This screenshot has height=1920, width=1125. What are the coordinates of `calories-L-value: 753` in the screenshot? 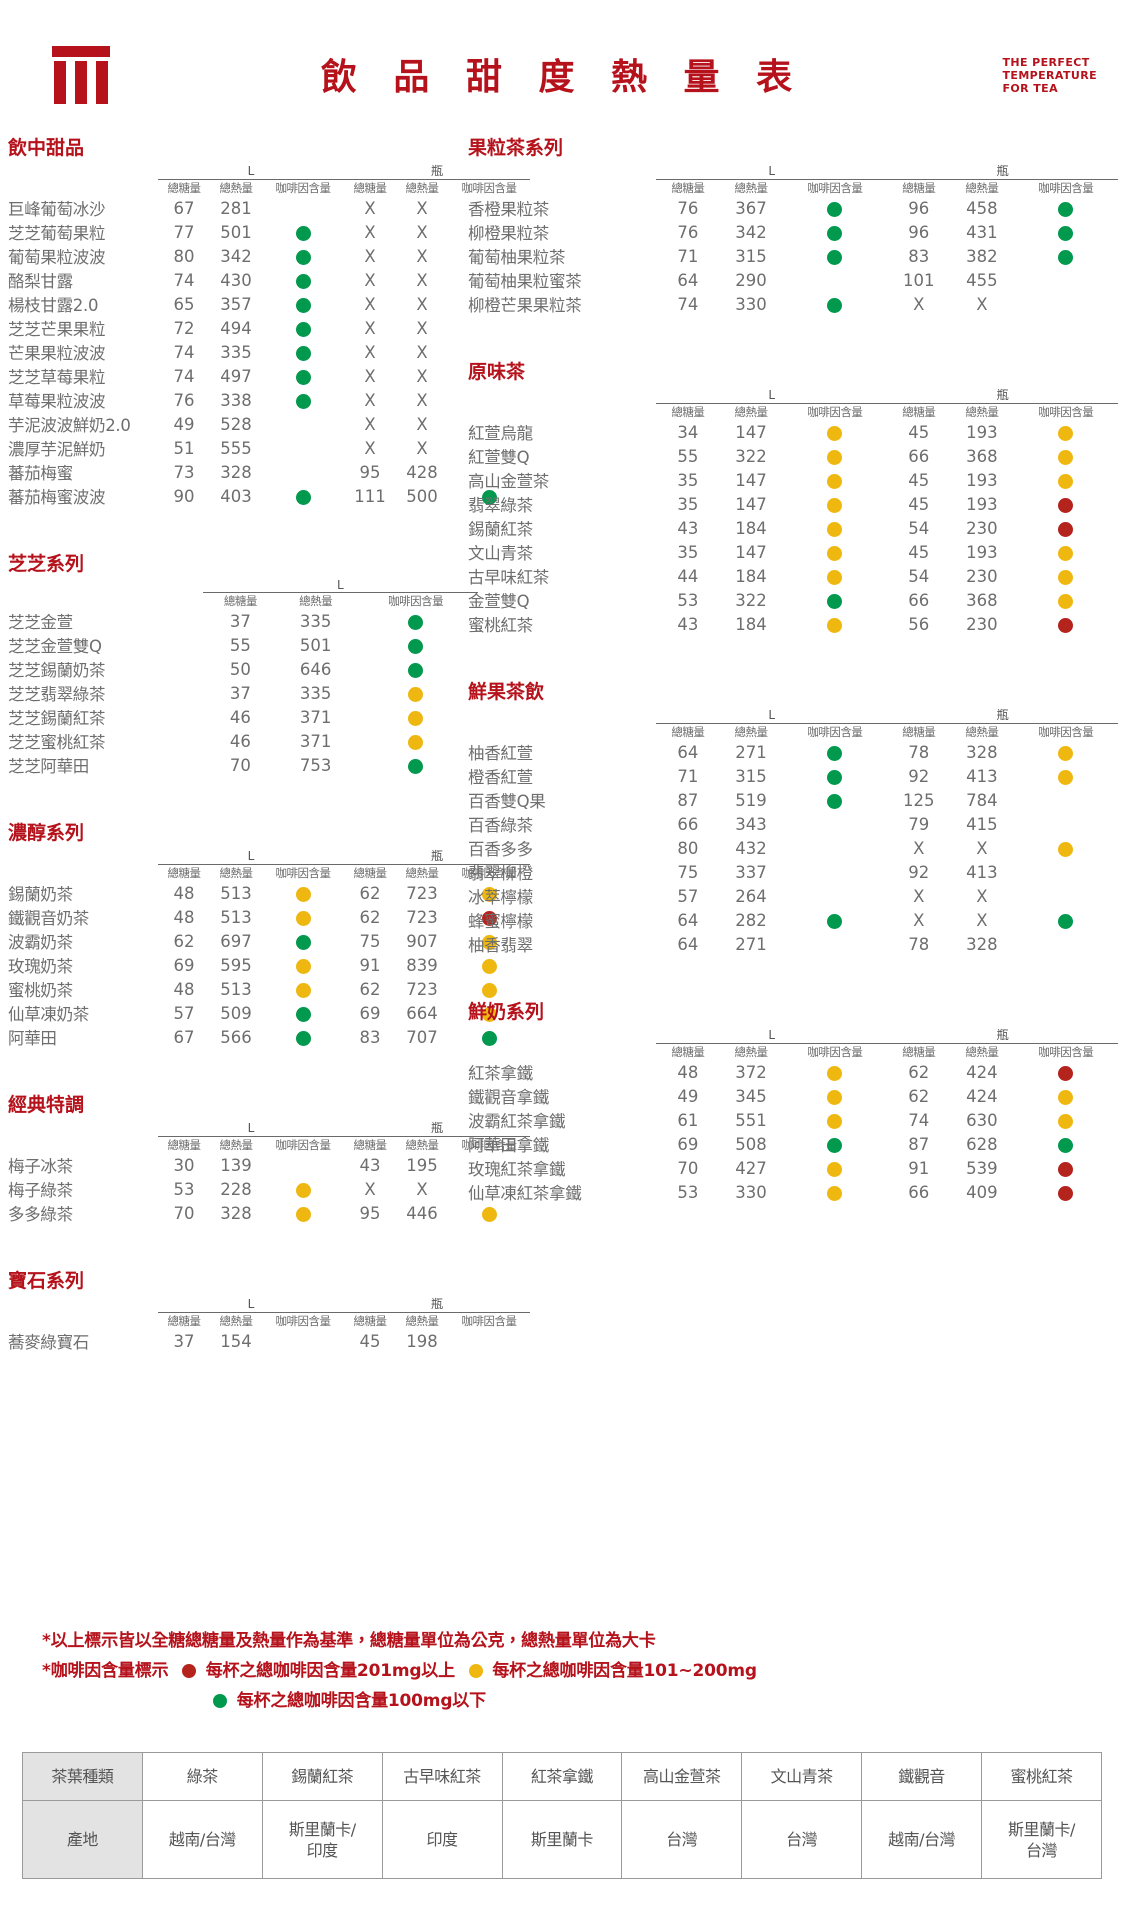 It's located at (315, 765).